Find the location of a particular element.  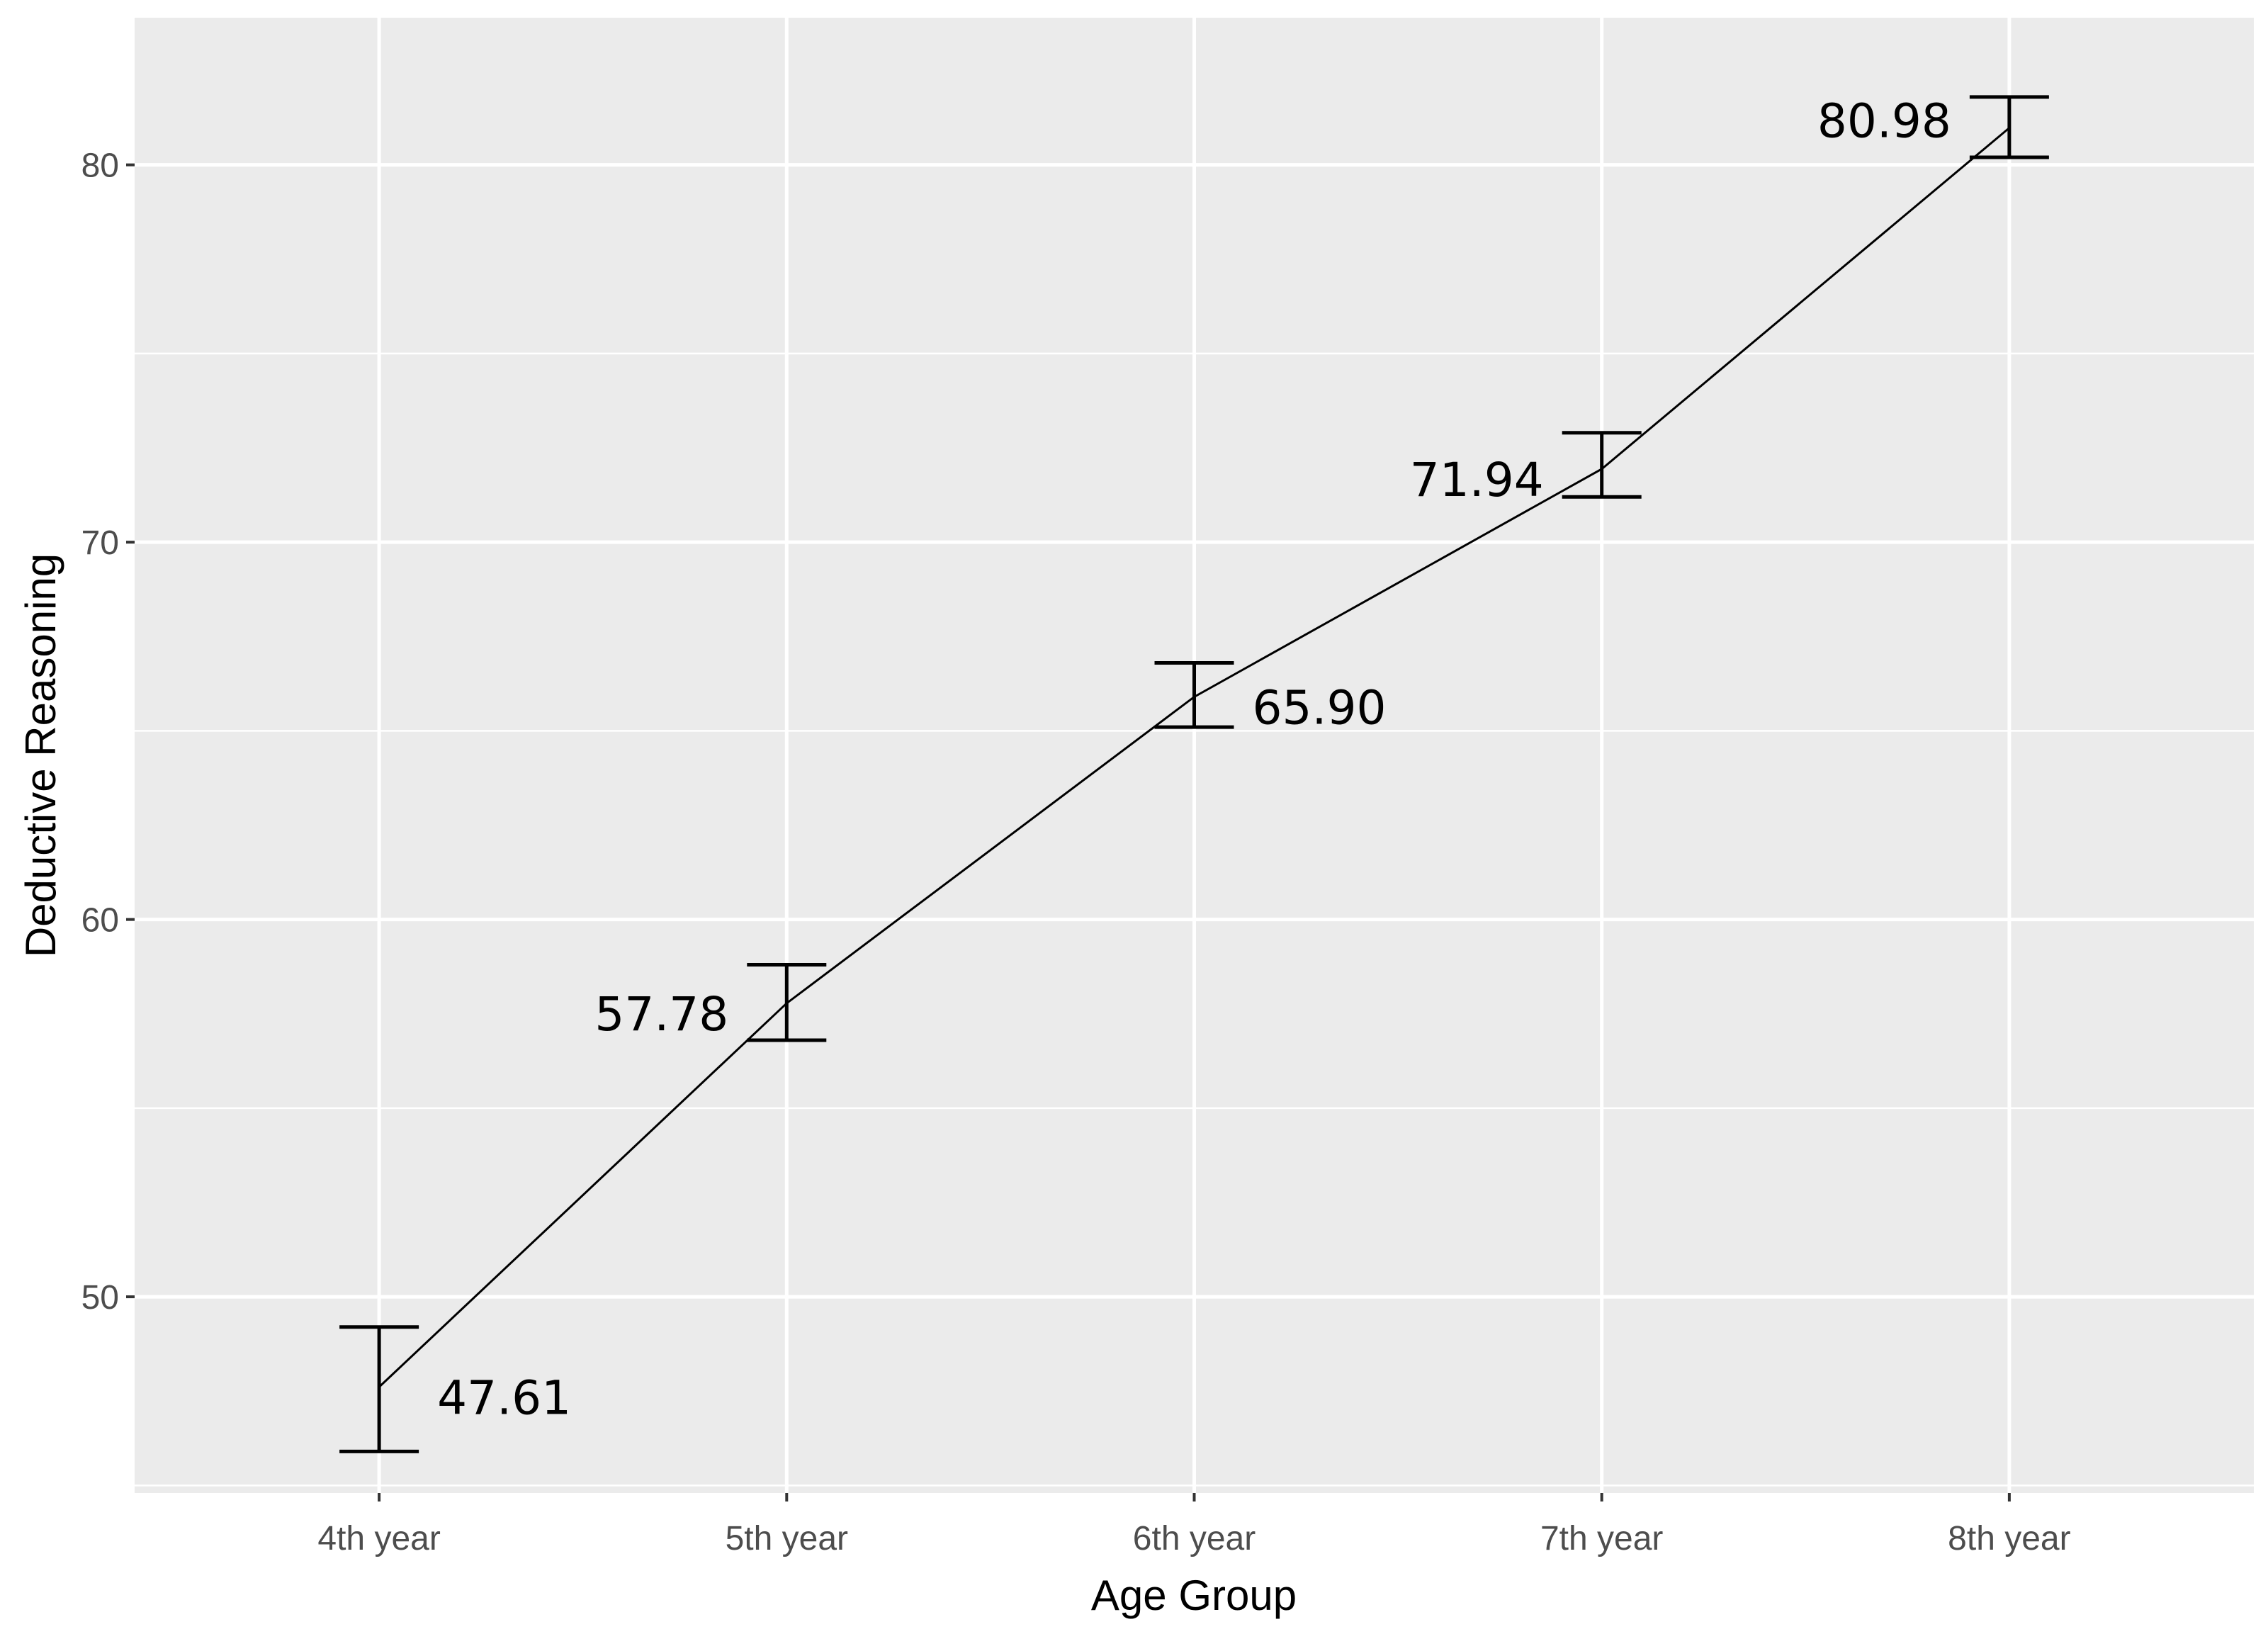

x-axis: 4th year 5th year 6th year 7th year 8th year is located at coordinates (1194, 1525).